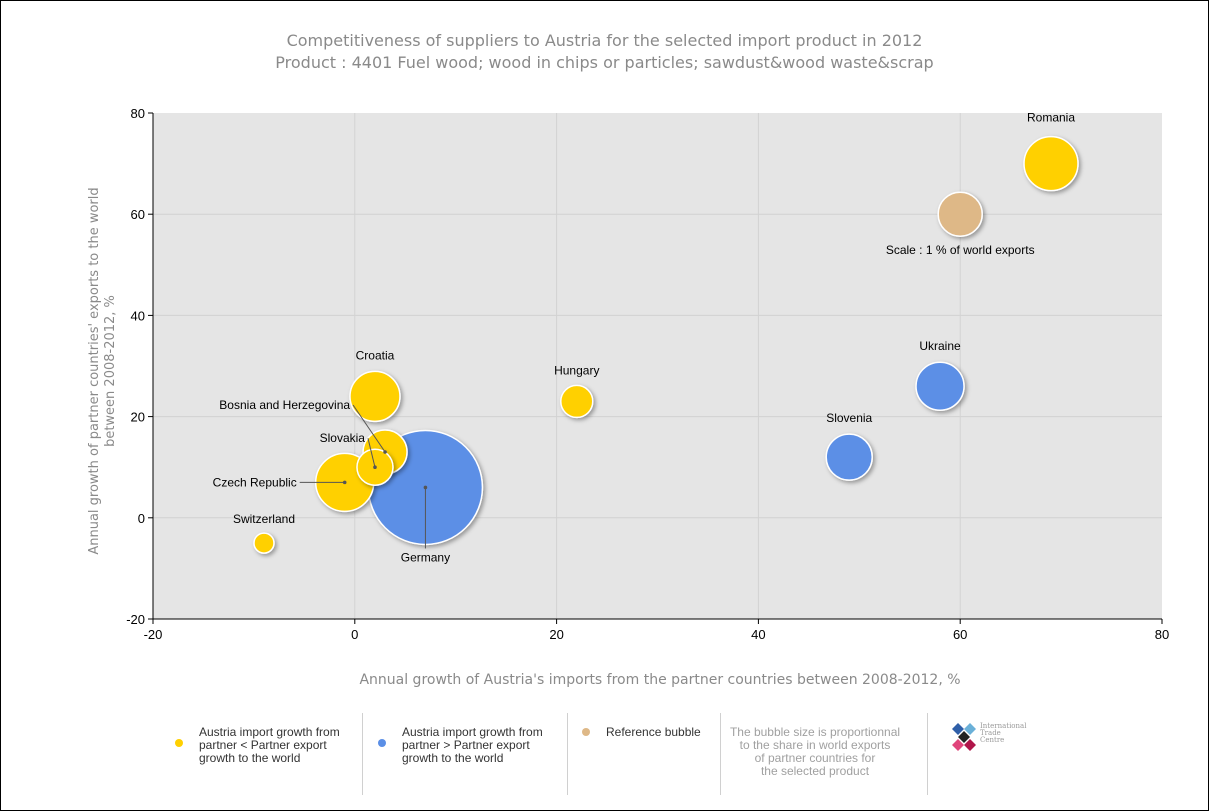 Image resolution: width=1209 pixels, height=811 pixels. Describe the element at coordinates (1051, 118) in the screenshot. I see `bubble-label: Romania` at that location.